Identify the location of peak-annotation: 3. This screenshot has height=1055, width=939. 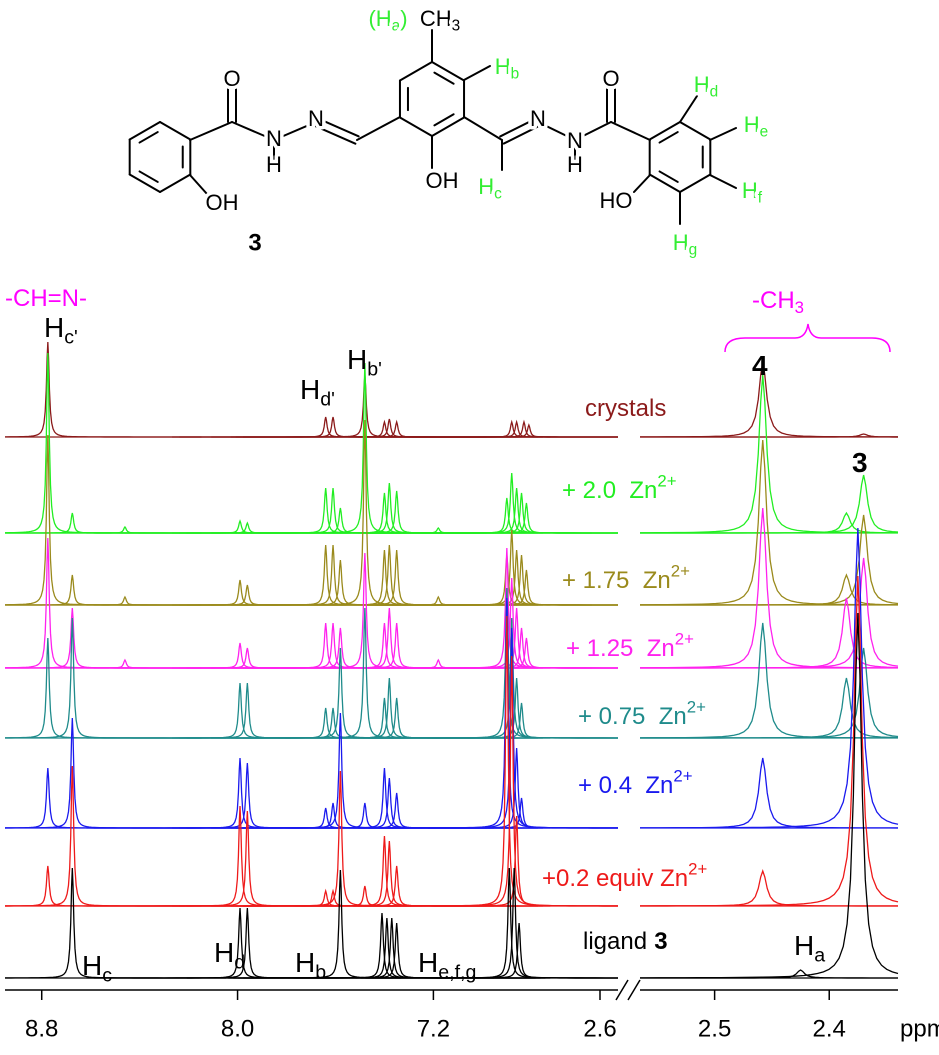
(860, 462).